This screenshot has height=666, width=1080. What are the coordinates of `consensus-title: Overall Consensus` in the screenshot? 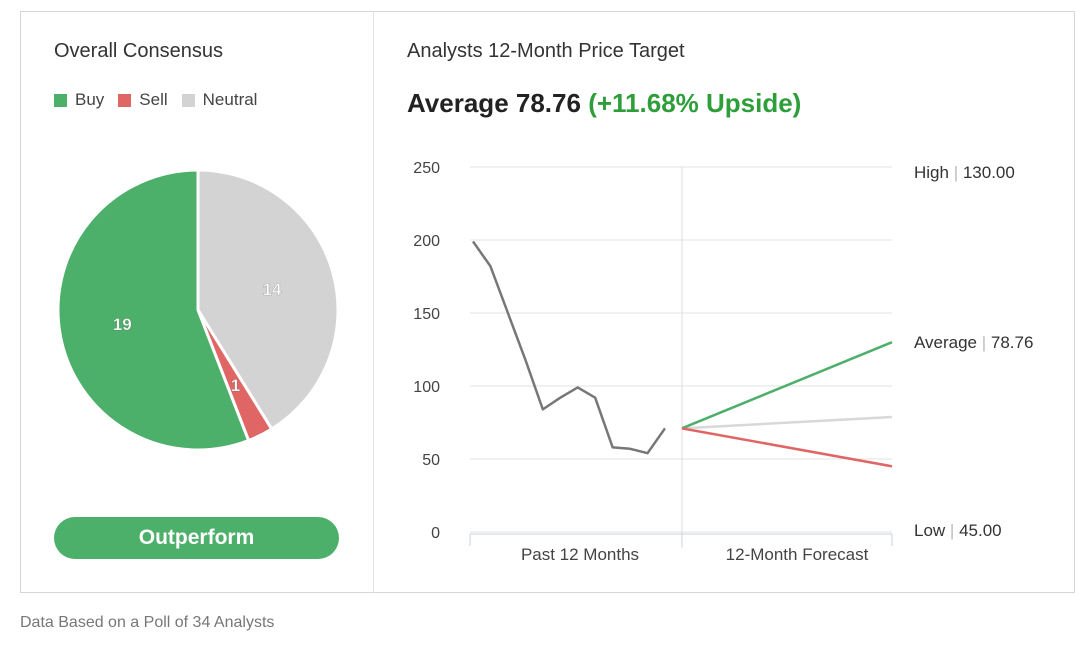 It's located at (138, 51).